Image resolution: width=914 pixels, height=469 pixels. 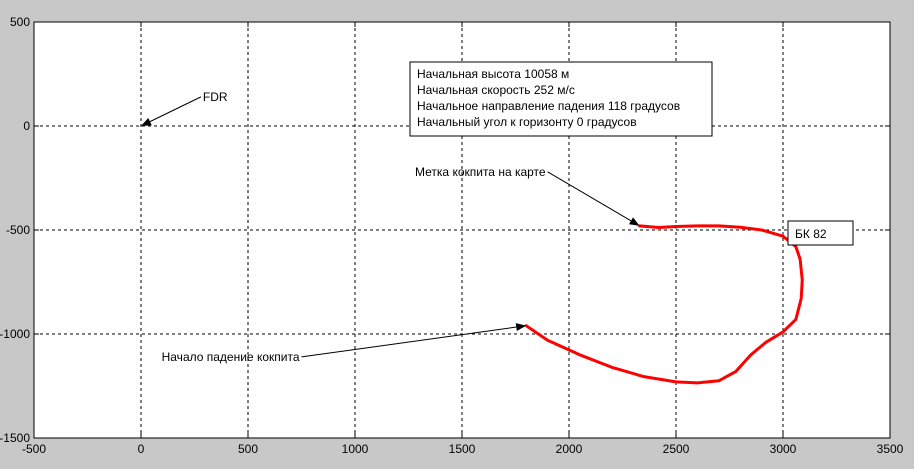 What do you see at coordinates (15, 438) in the screenshot?
I see `y-tick-label: -1500` at bounding box center [15, 438].